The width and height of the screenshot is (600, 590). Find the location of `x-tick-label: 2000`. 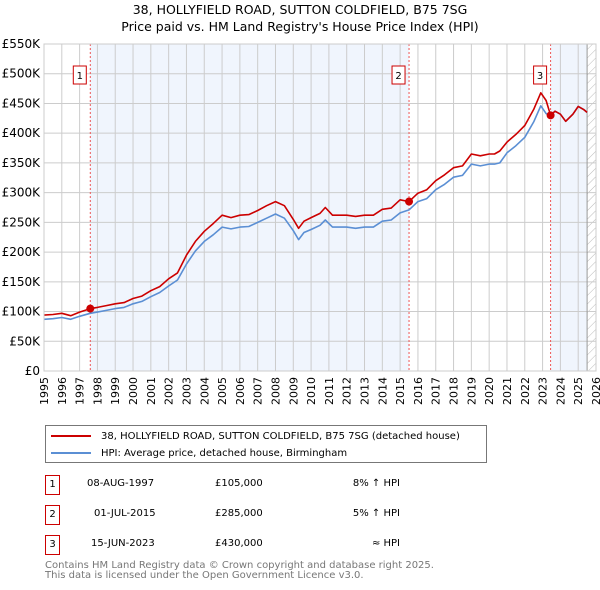

x-tick-label: 2000 is located at coordinates (133, 391).